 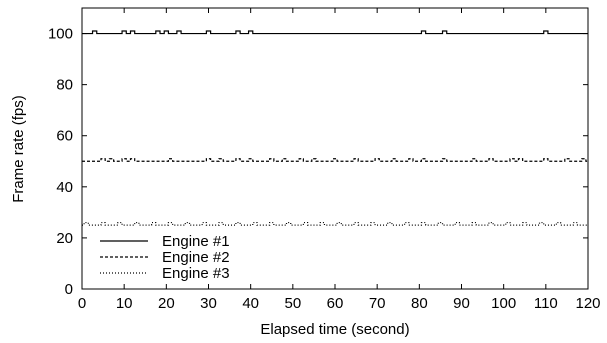 I want to click on x-tick-label-0: 0, so click(x=82, y=303).